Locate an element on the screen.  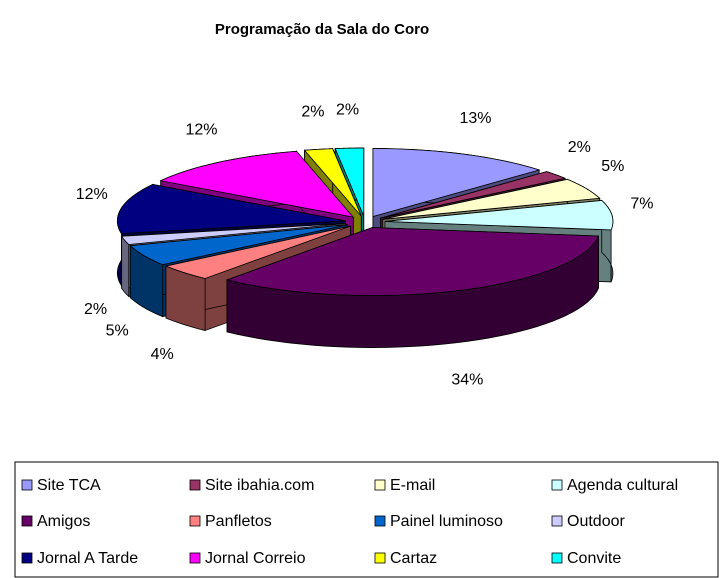
legend-label: Jornal A Tarde is located at coordinates (87, 558).